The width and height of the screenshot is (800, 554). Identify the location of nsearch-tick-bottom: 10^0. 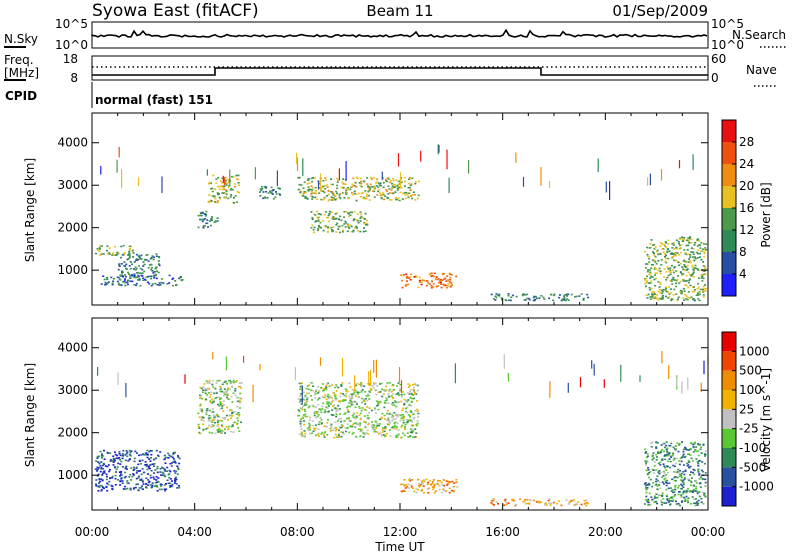
(727, 45).